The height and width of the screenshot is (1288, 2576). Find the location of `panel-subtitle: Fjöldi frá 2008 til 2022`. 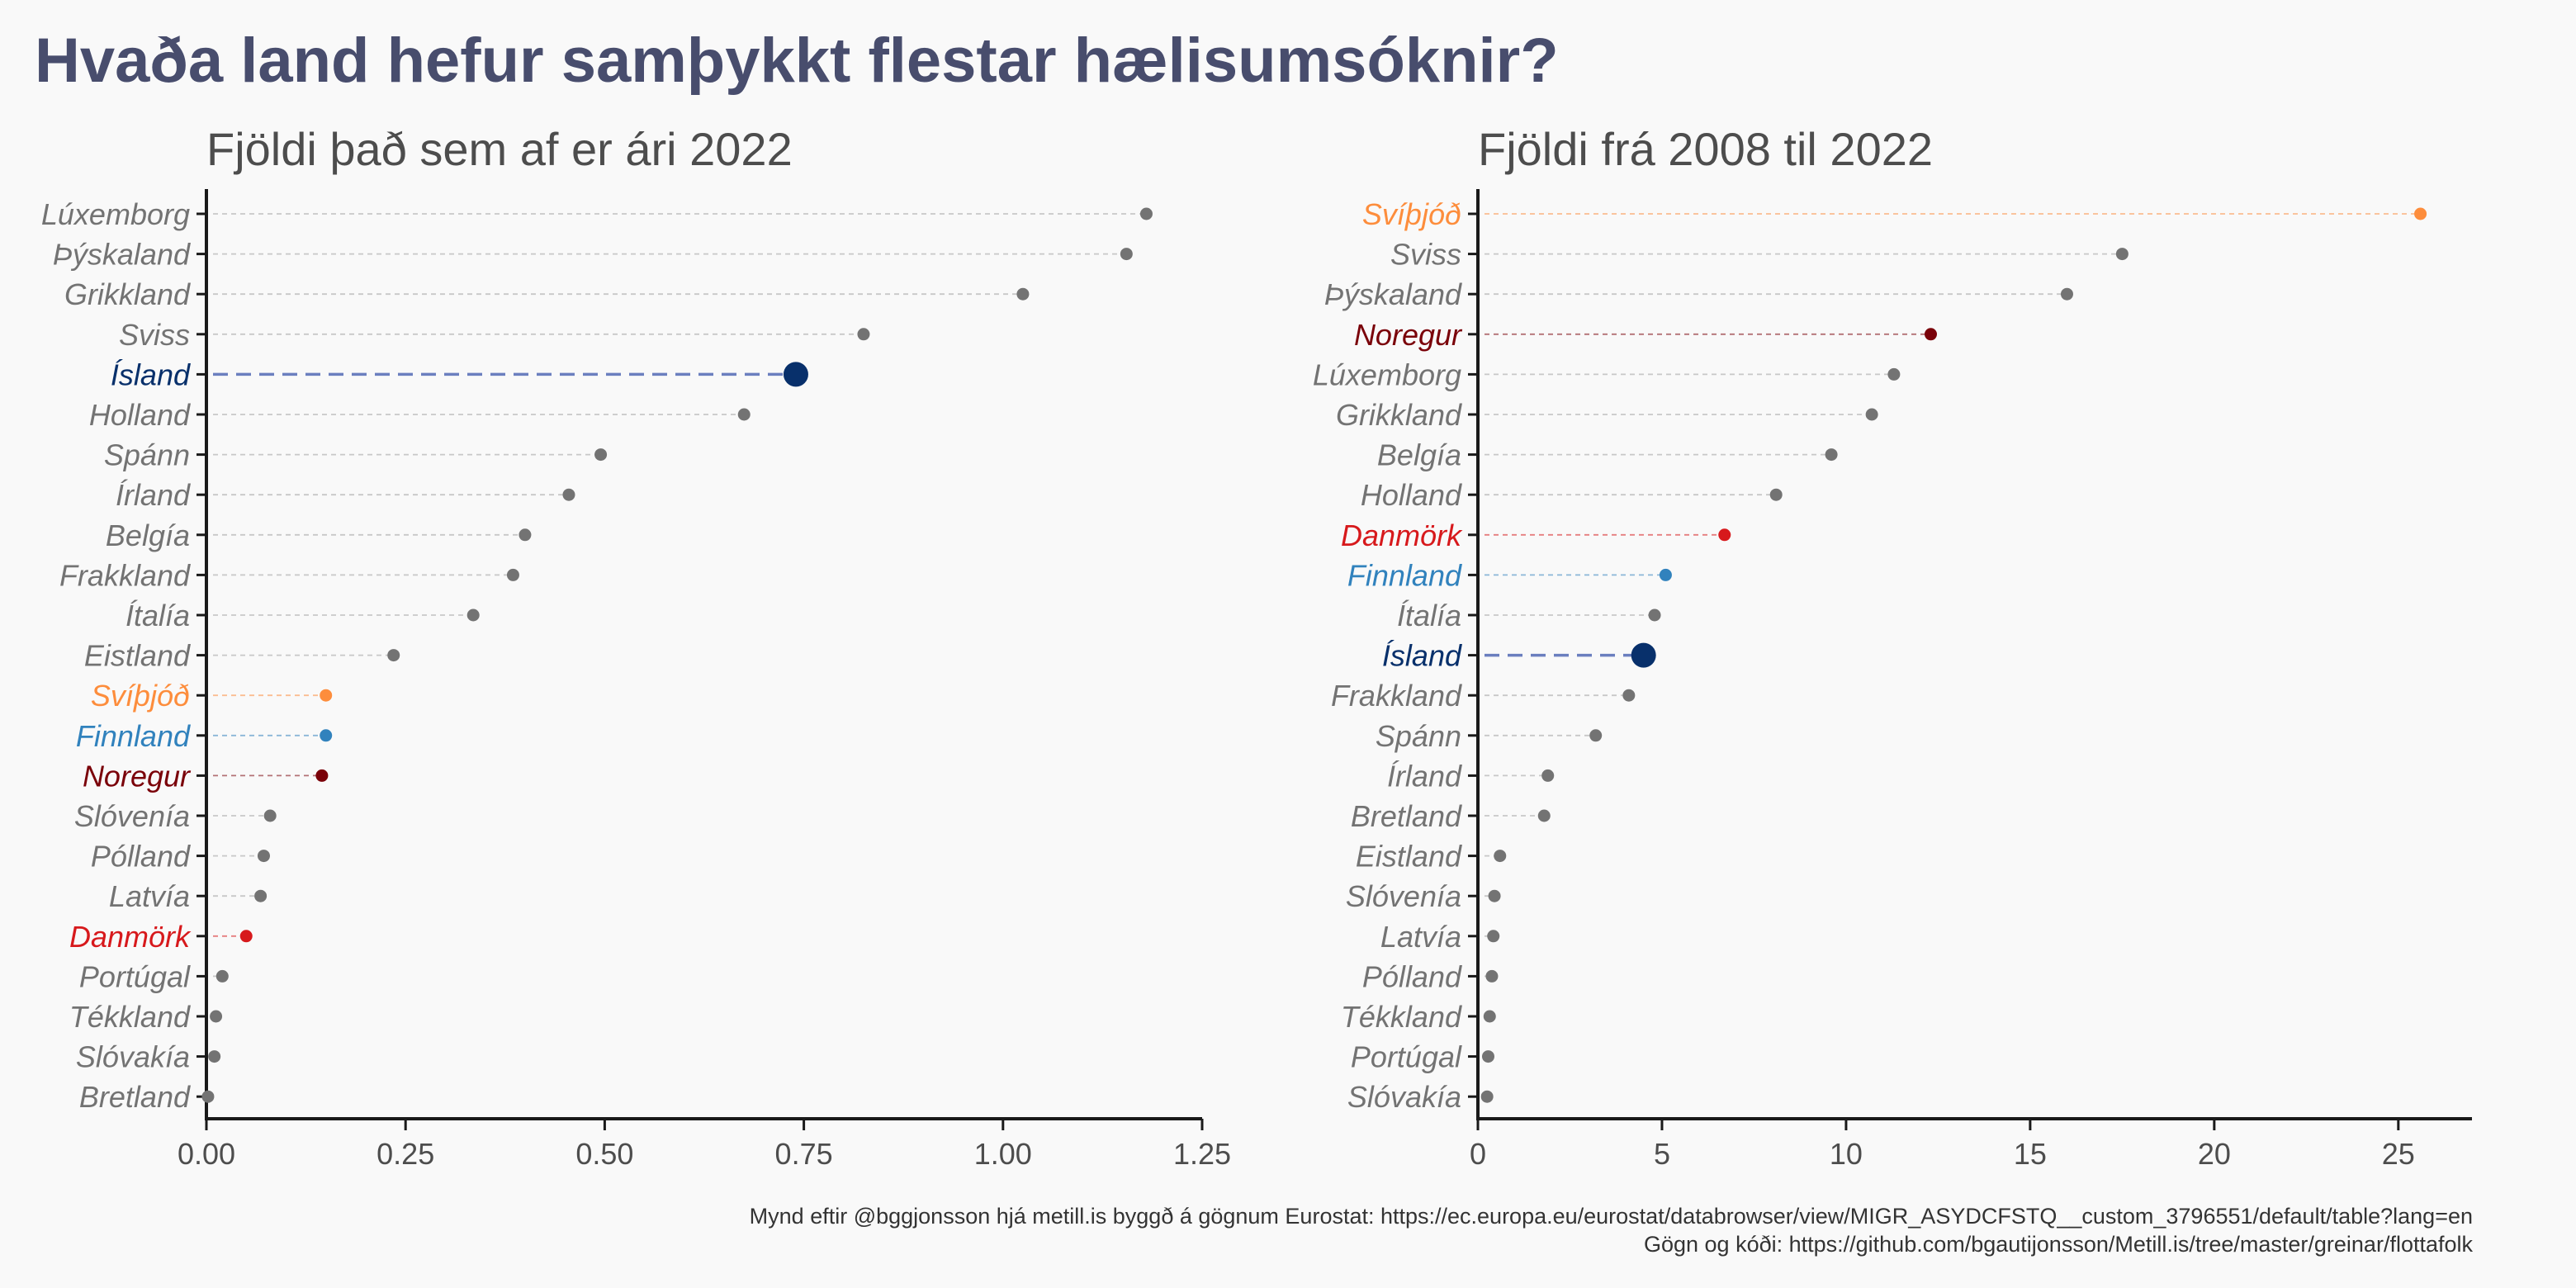

panel-subtitle: Fjöldi frá 2008 til 2022 is located at coordinates (1705, 149).